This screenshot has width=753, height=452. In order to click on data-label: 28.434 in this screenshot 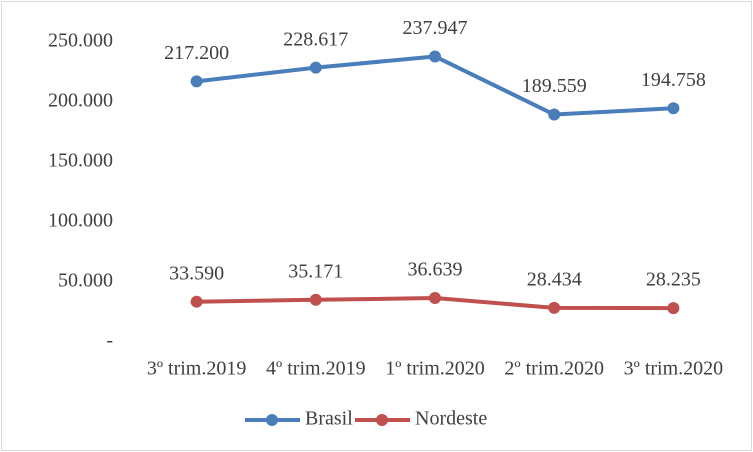, I will do `click(554, 279)`.